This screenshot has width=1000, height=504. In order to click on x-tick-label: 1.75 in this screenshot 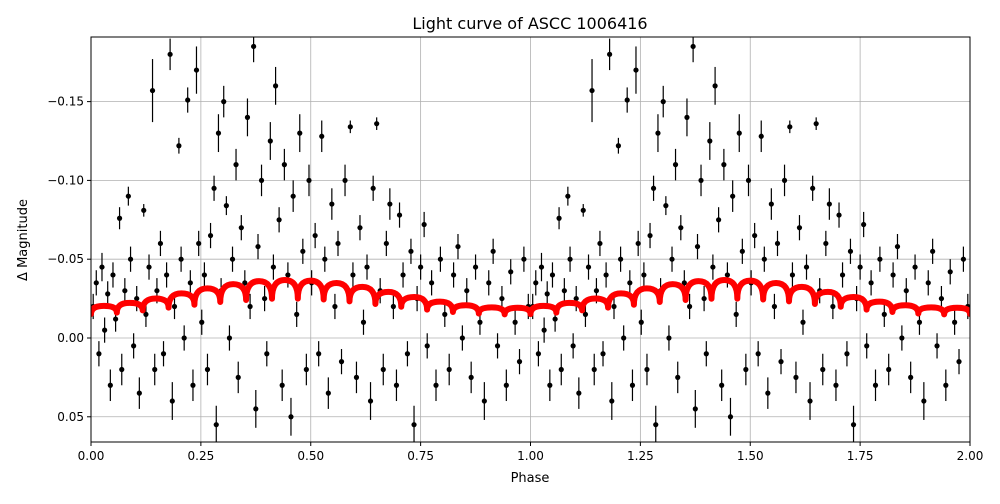, I will do `click(860, 456)`.